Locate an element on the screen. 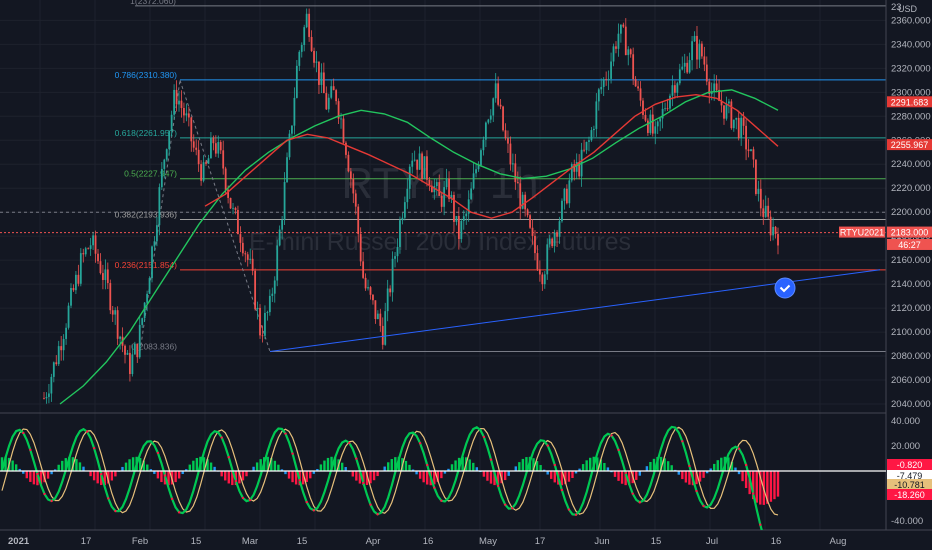  time-axis: 2021 17 Feb 15 Mar 15 Apr 16 May 17 Jun 15 Jul 16 Aug is located at coordinates (427, 541).